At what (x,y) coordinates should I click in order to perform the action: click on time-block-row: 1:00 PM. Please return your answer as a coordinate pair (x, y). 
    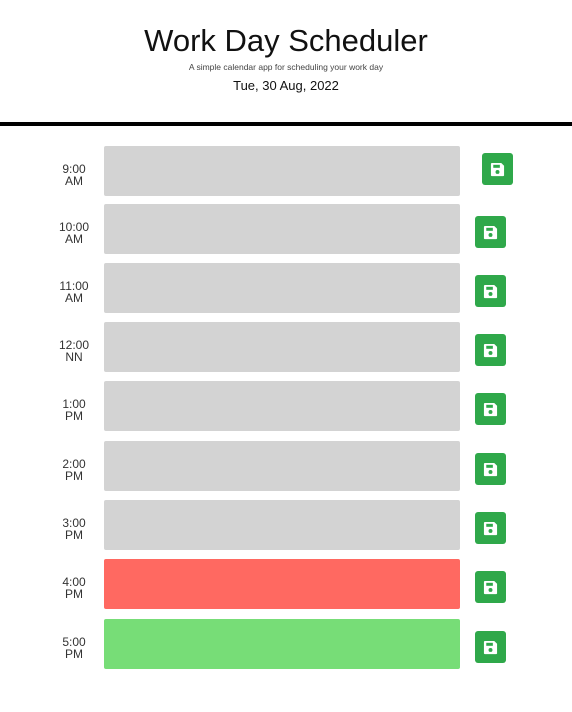
    Looking at the image, I should click on (286, 406).